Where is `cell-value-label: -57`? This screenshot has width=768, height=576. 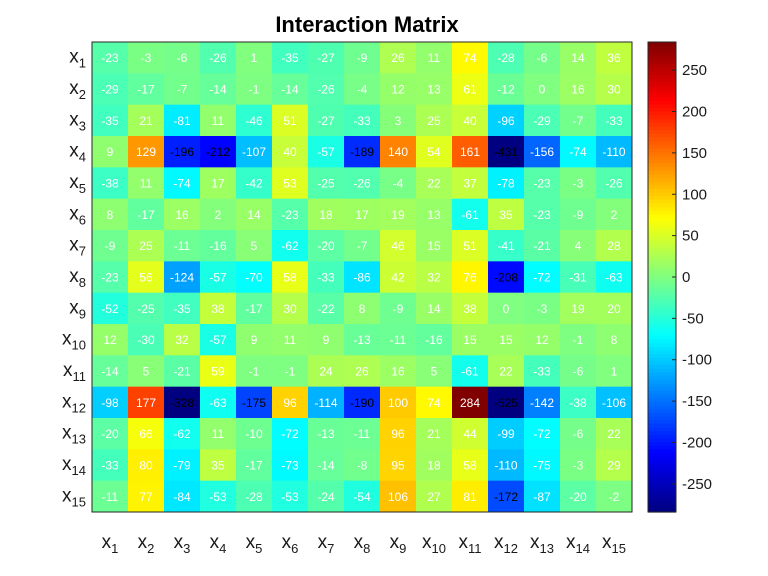 cell-value-label: -57 is located at coordinates (218, 278).